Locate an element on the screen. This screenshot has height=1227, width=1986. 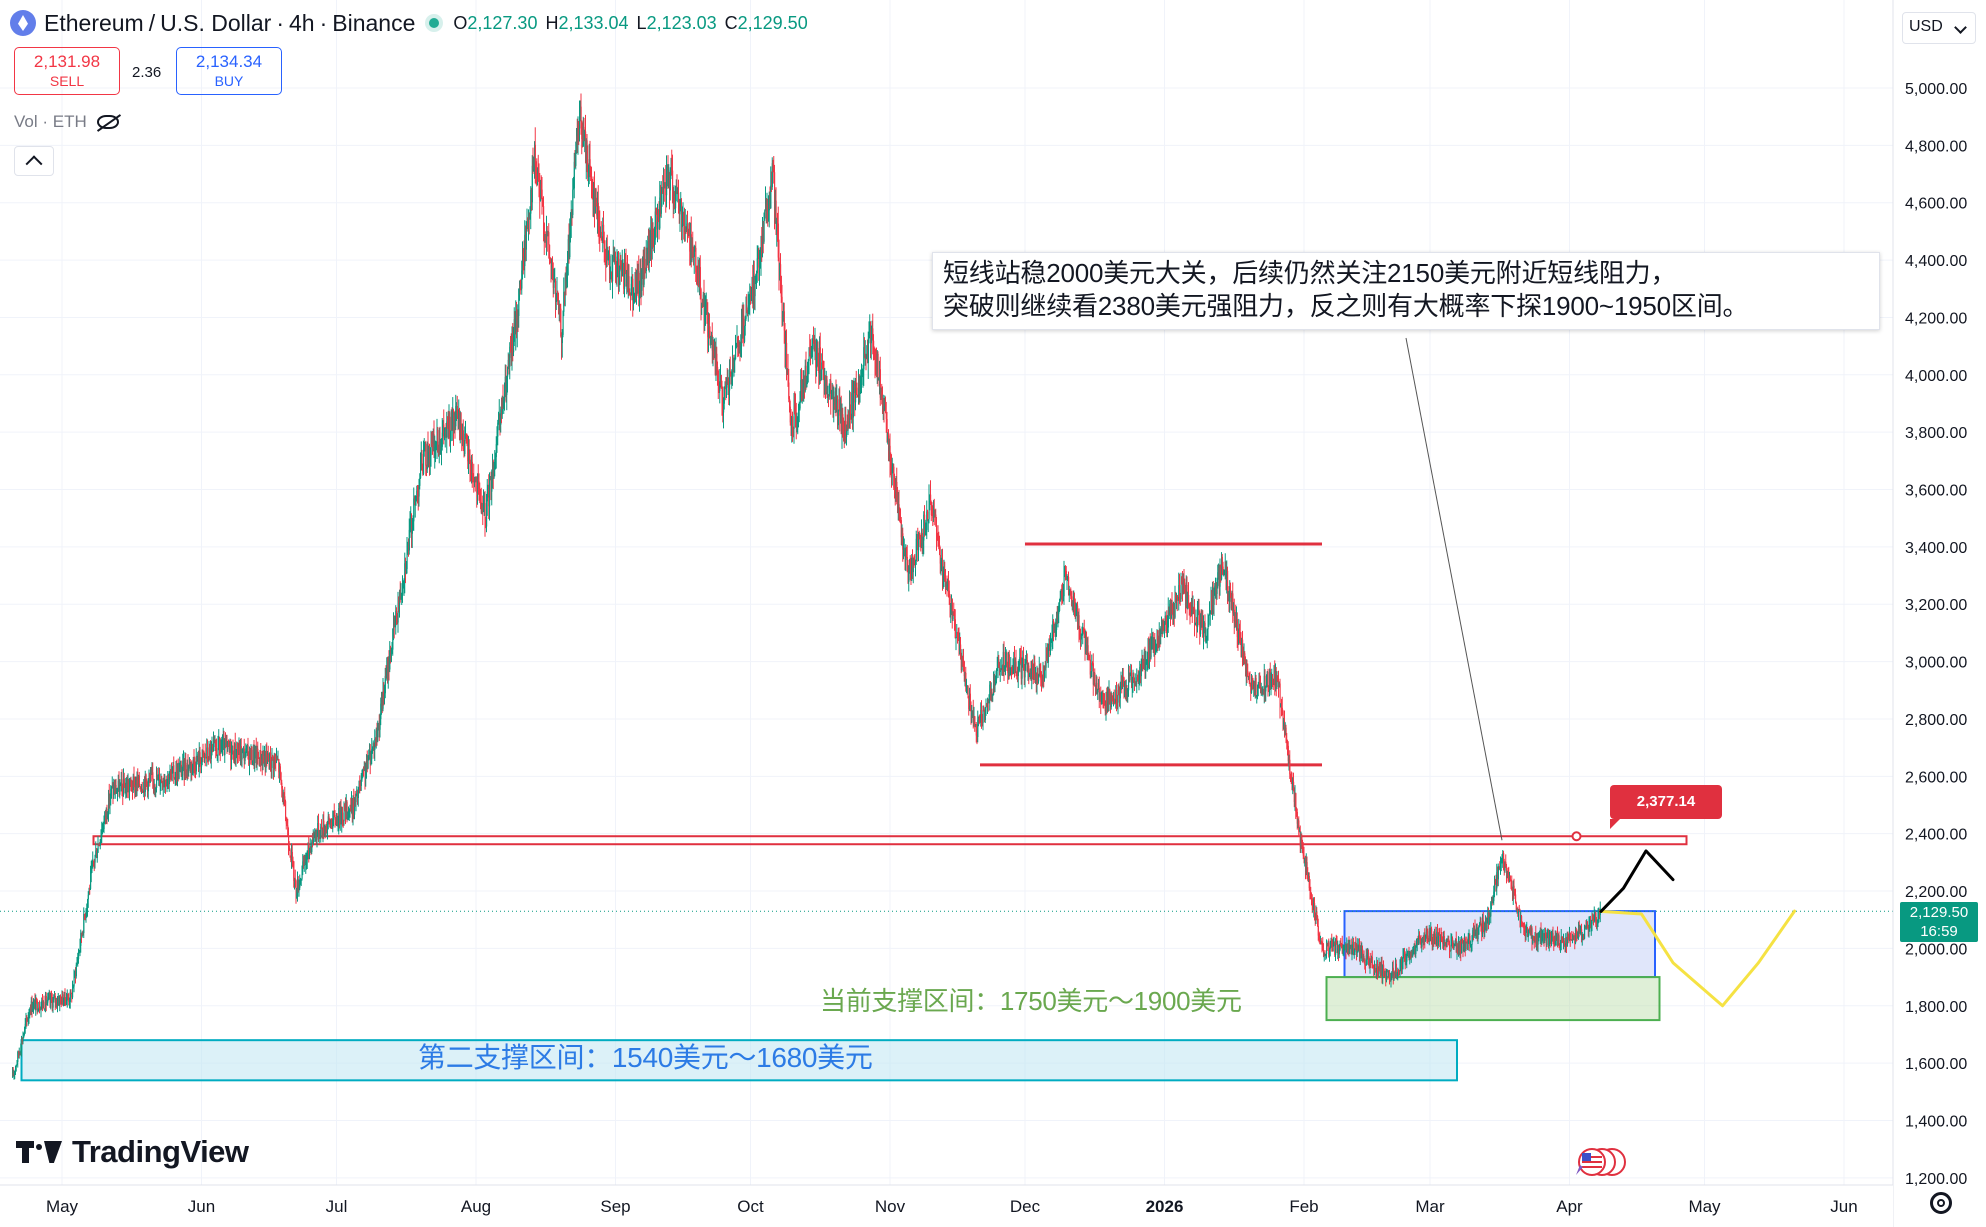
y-tick-label: 1,400.00 is located at coordinates (1936, 1121).